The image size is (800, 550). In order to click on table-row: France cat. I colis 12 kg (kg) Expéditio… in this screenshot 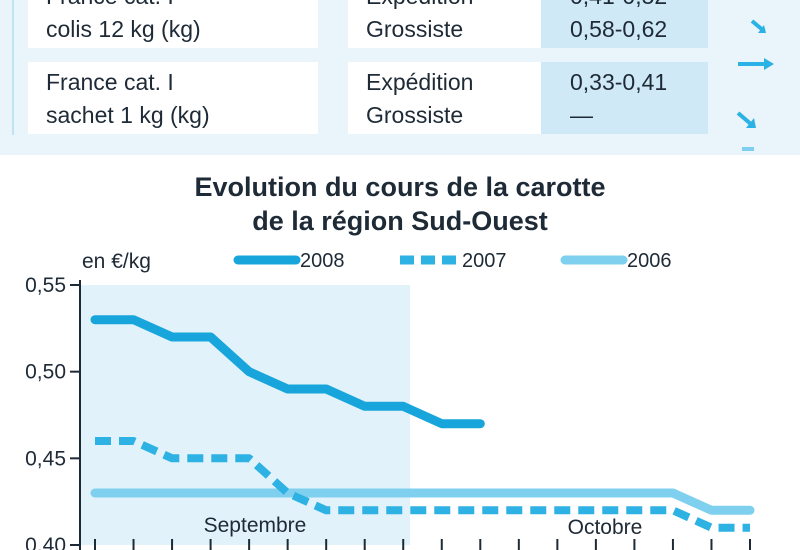, I will do `click(408, 35)`.